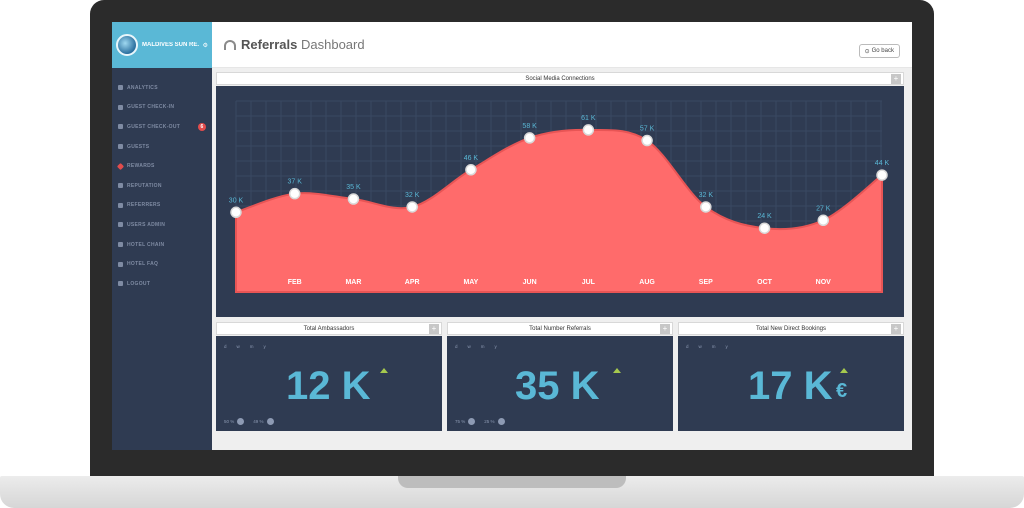  What do you see at coordinates (647, 129) in the screenshot?
I see `data-label: 57 K` at bounding box center [647, 129].